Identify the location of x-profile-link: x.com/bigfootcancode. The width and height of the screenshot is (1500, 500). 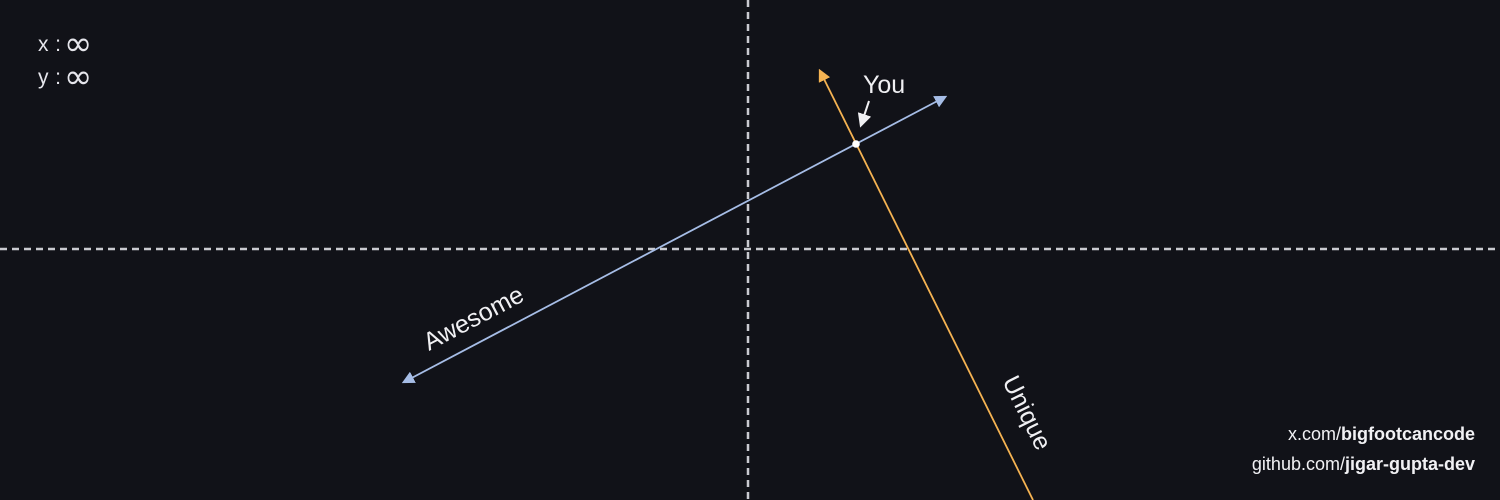
(1363, 434).